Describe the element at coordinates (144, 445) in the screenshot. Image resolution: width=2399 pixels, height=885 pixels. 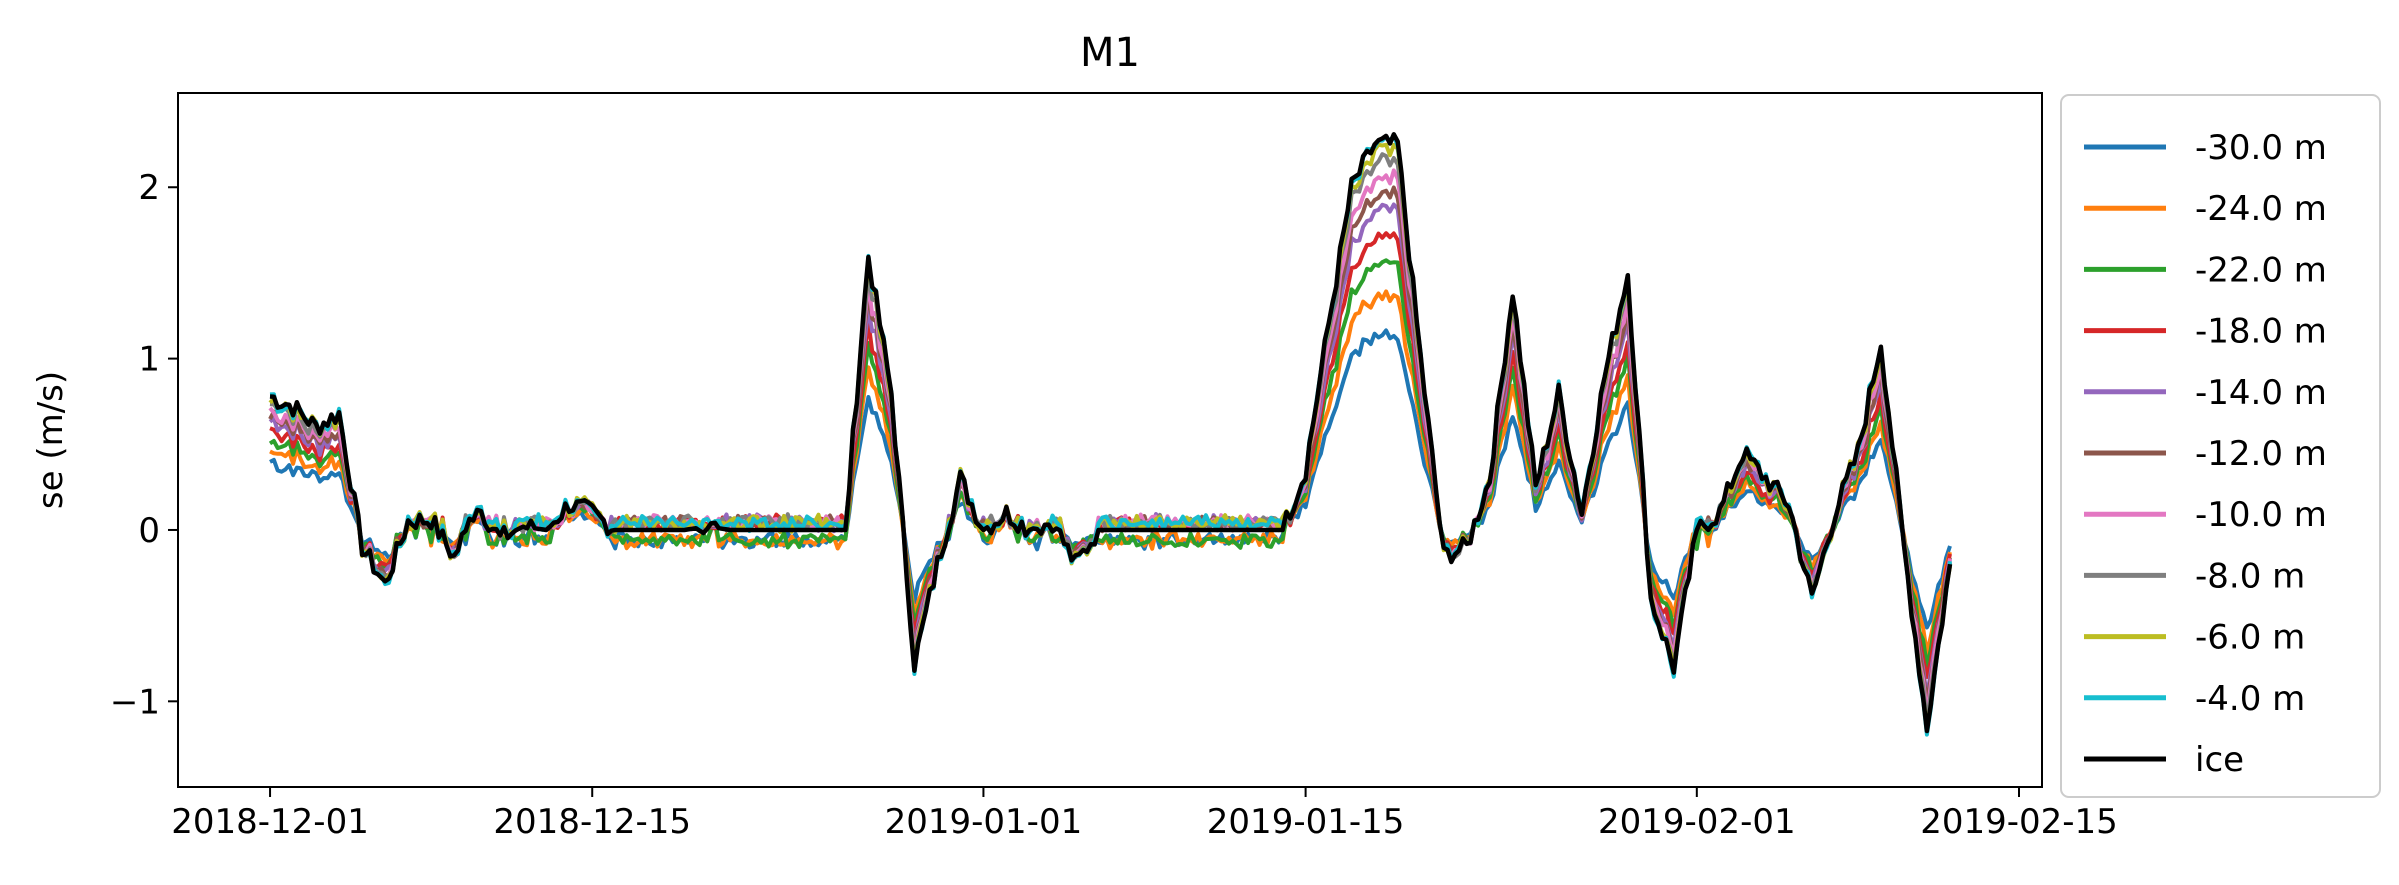
I see `y-axis: −1 0 1 2` at that location.